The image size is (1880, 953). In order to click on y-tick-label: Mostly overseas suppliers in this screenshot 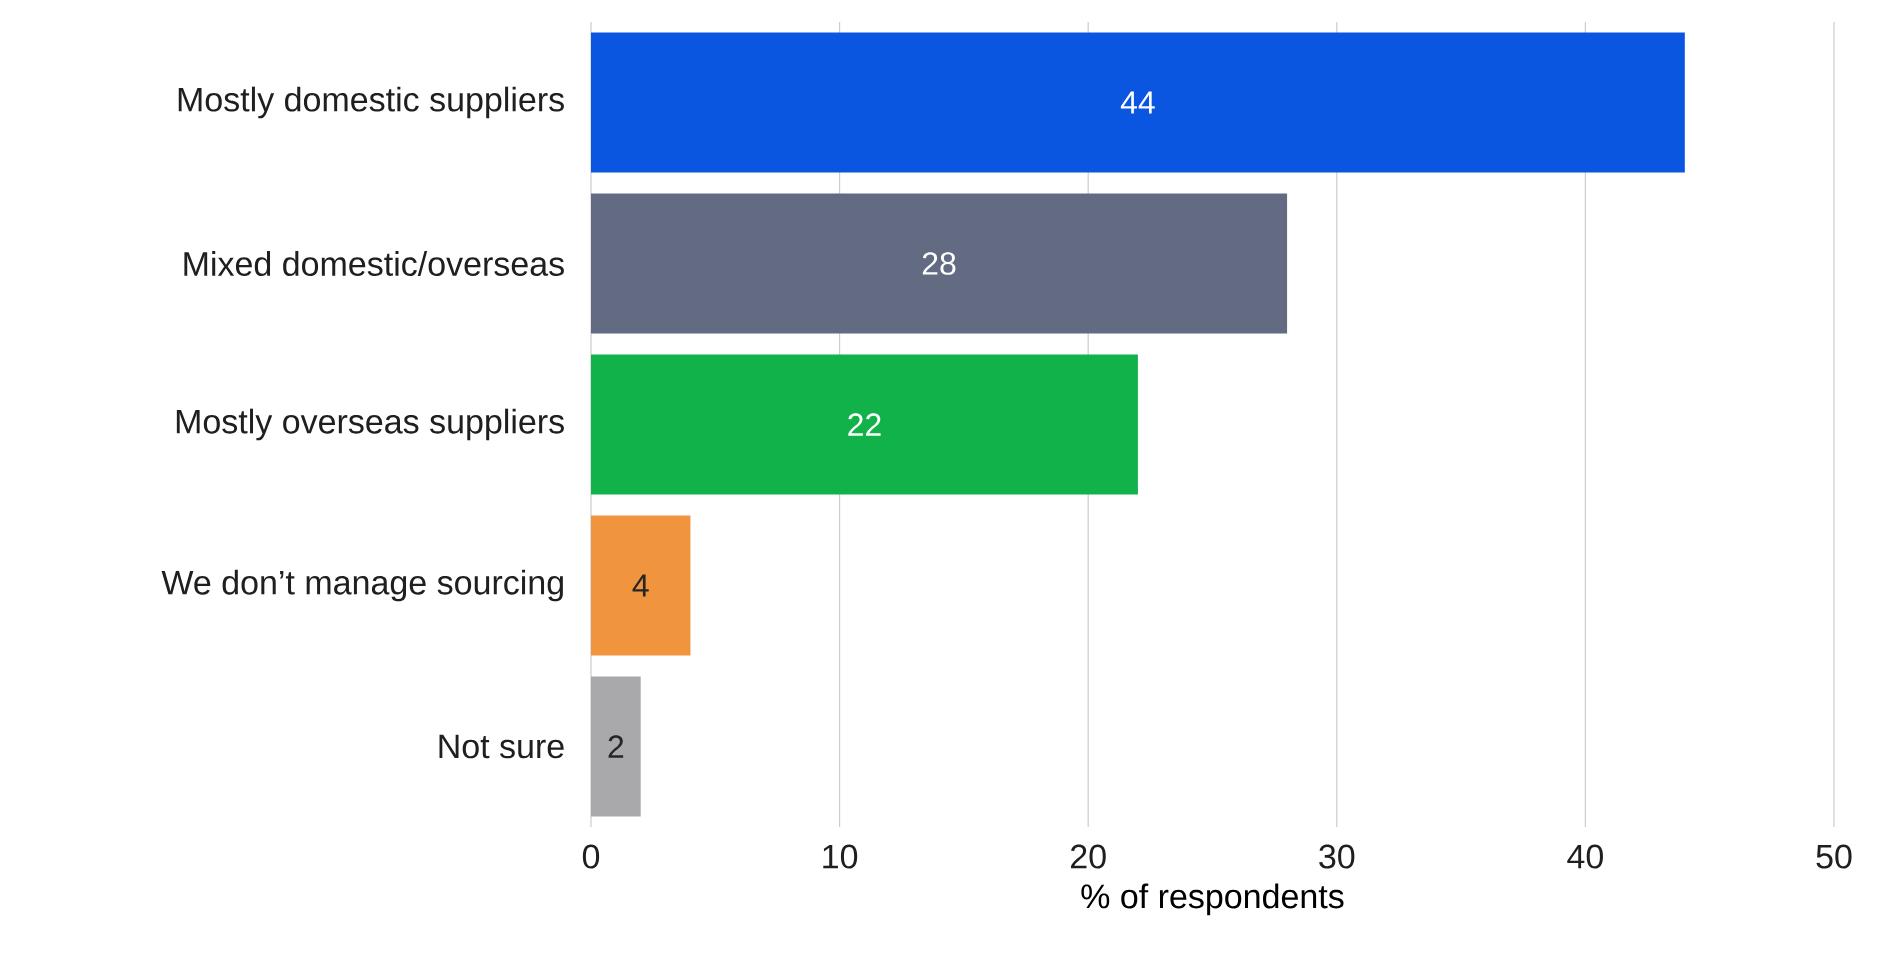, I will do `click(370, 424)`.